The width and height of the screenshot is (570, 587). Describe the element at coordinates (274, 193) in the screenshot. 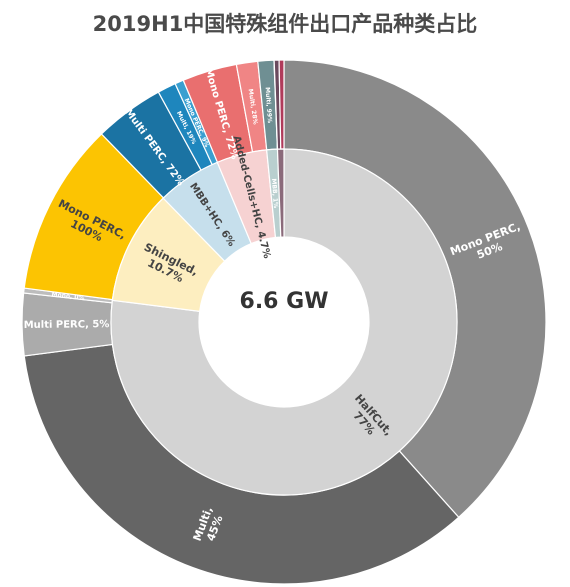

I see `inner-label-mbb-1: MBB, 1%` at that location.